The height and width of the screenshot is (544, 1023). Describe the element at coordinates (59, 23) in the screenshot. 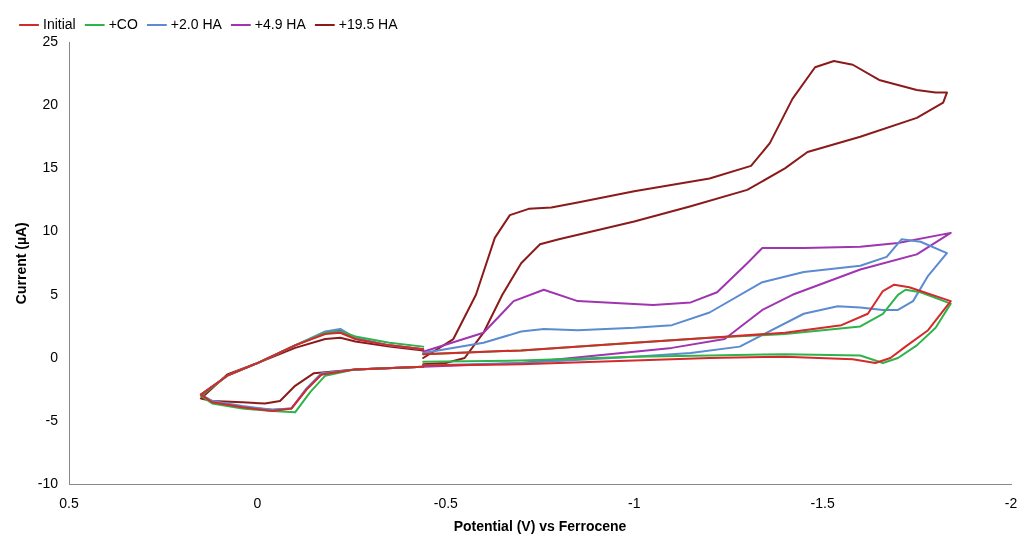

I see `legend-label: Initial` at that location.